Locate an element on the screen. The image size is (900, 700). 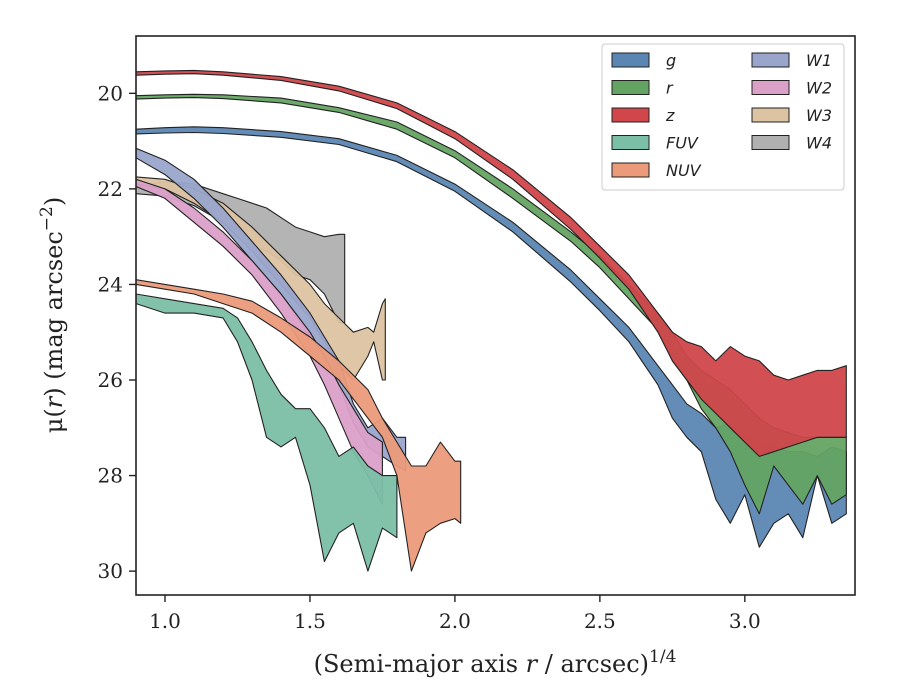
legend-label-w4: W4 is located at coordinates (819, 143).